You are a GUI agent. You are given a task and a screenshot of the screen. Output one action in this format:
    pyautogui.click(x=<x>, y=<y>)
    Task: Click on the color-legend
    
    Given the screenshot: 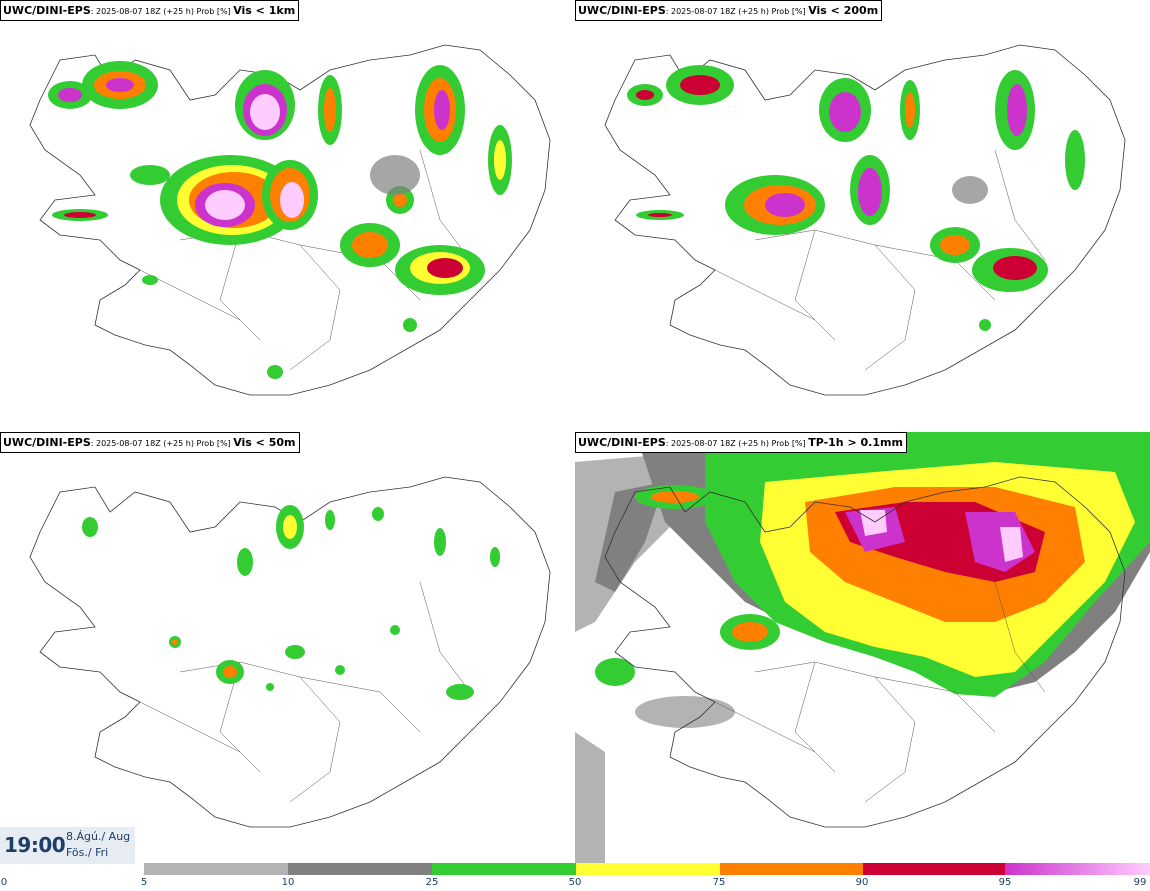 What is the action you would take?
    pyautogui.click(x=647, y=869)
    